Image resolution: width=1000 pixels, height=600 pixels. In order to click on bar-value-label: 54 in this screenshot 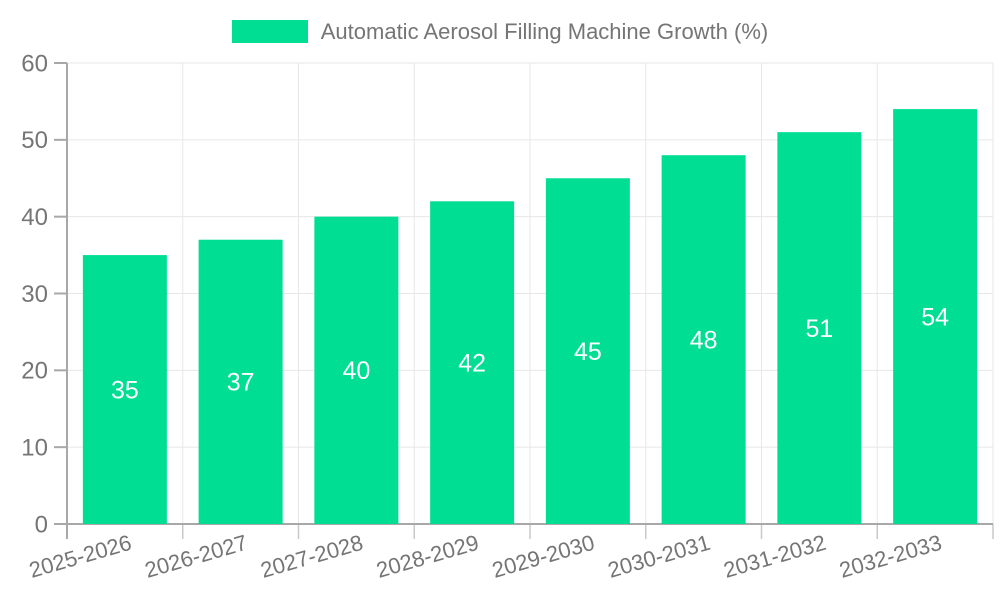, I will do `click(935, 317)`.